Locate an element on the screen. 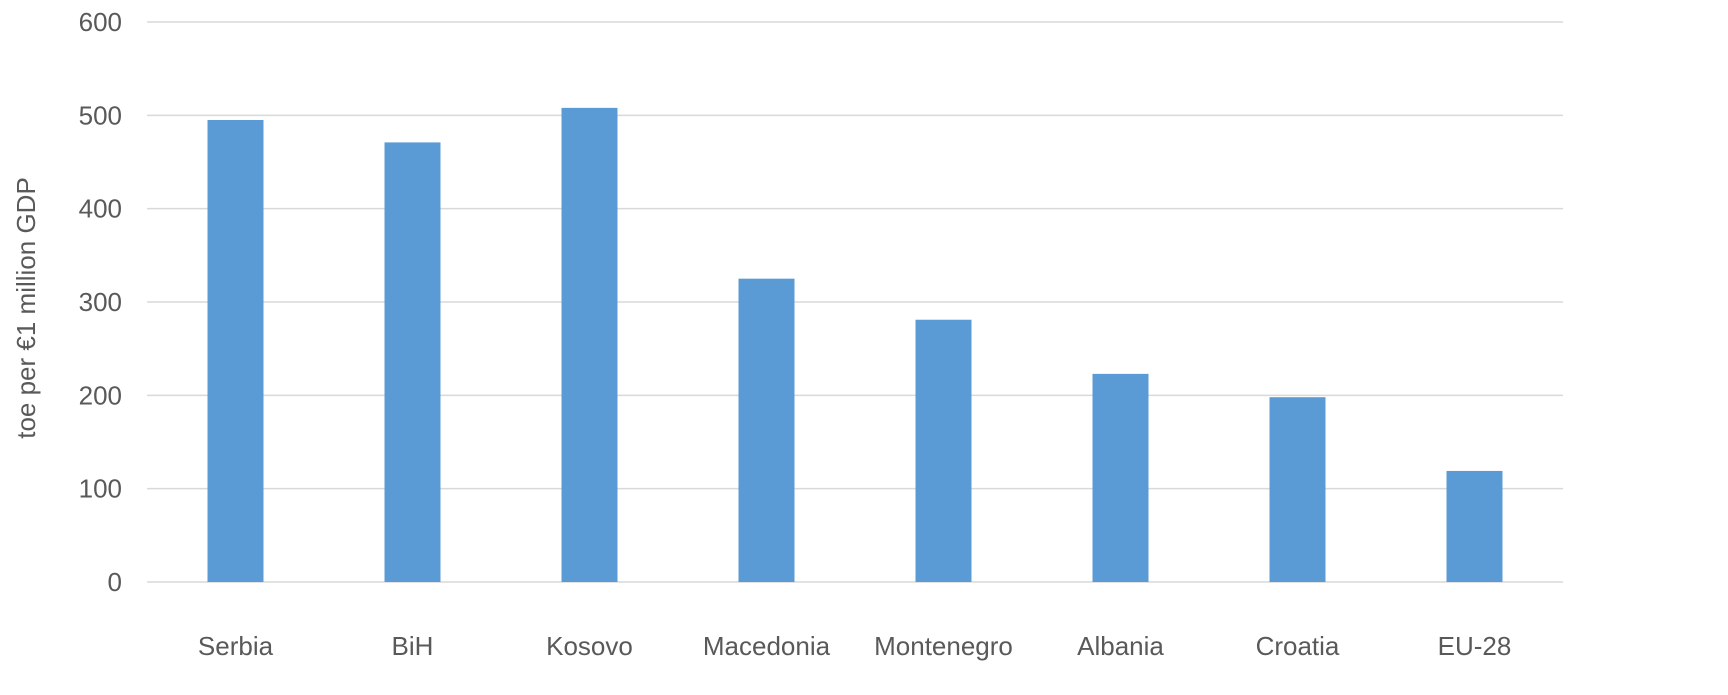 The image size is (1728, 695). bar-macedonia is located at coordinates (766, 430).